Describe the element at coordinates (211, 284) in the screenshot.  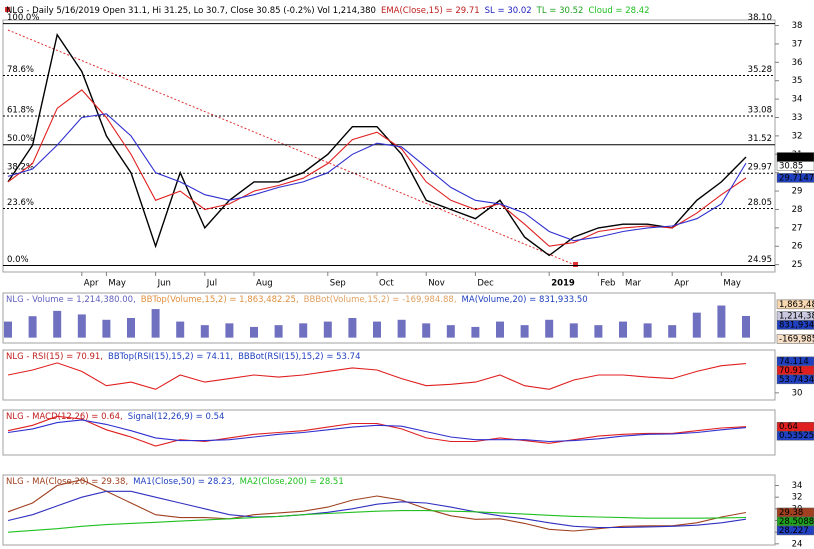
I see `x-tick-label: Jul` at that location.